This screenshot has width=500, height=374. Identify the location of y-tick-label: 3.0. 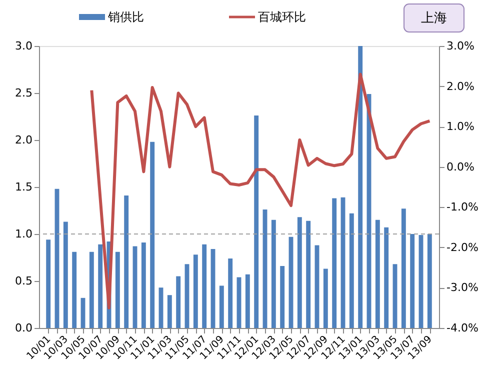
(23, 46).